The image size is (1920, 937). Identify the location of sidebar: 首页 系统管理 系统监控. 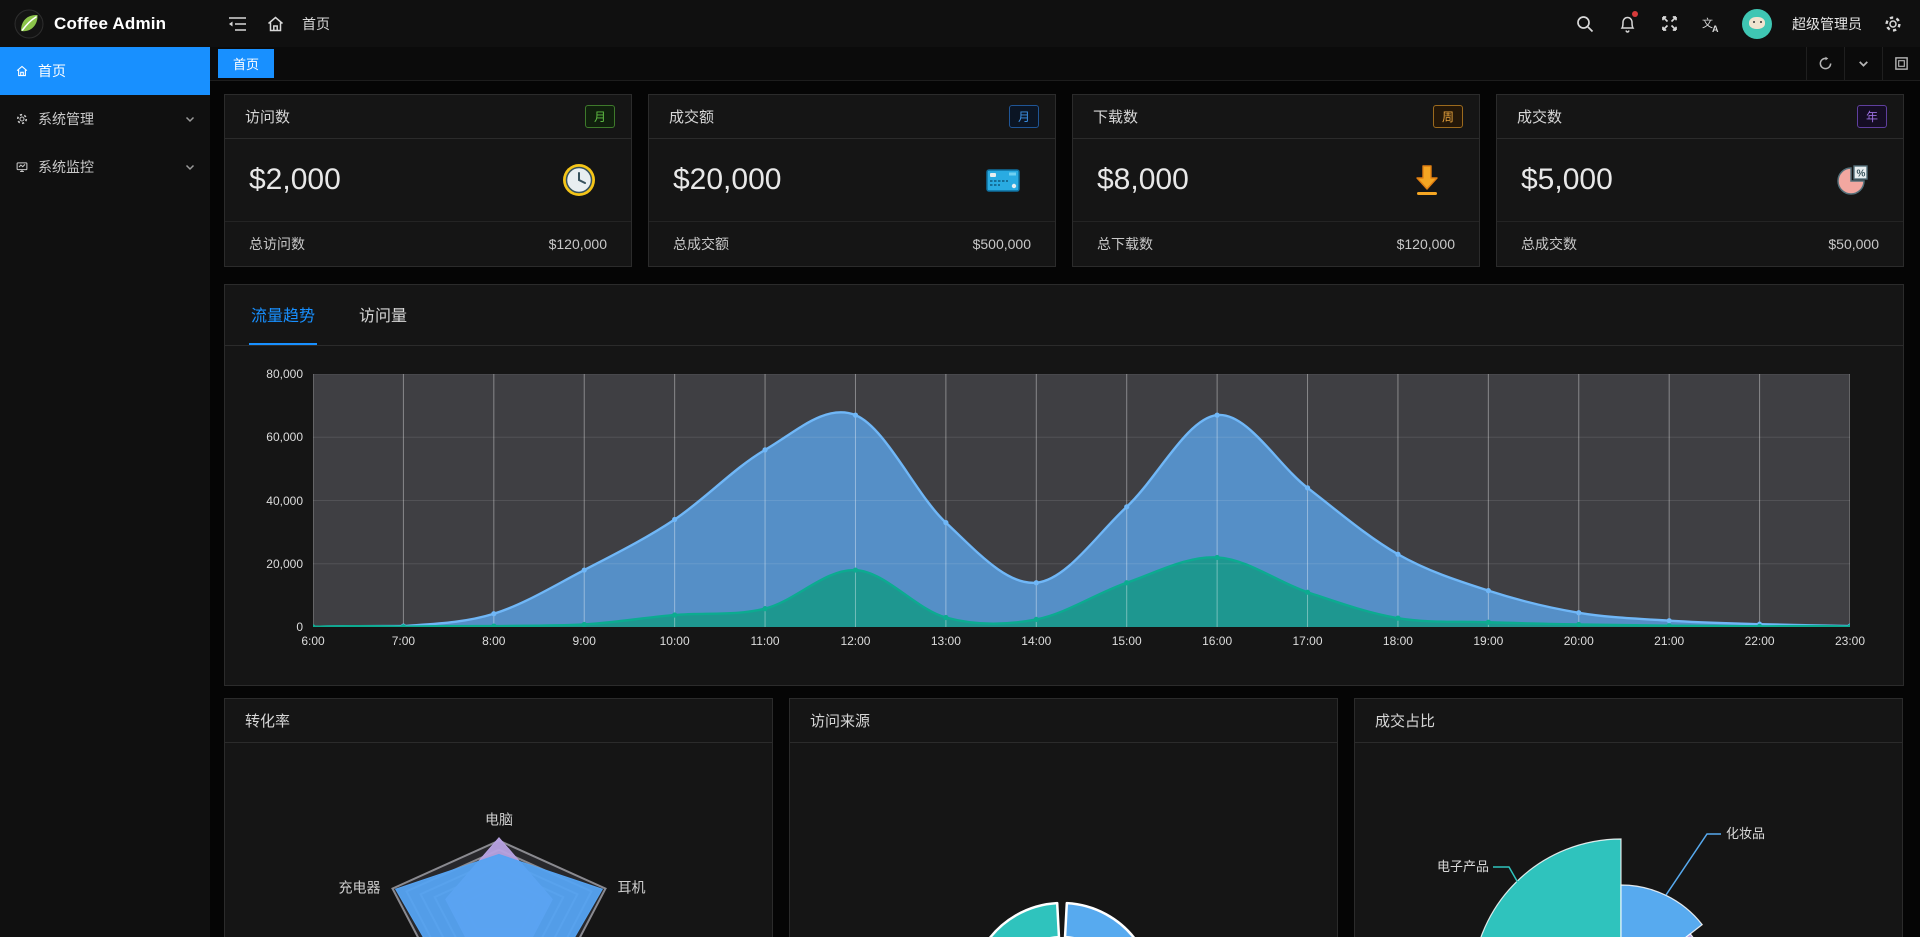
(105, 492).